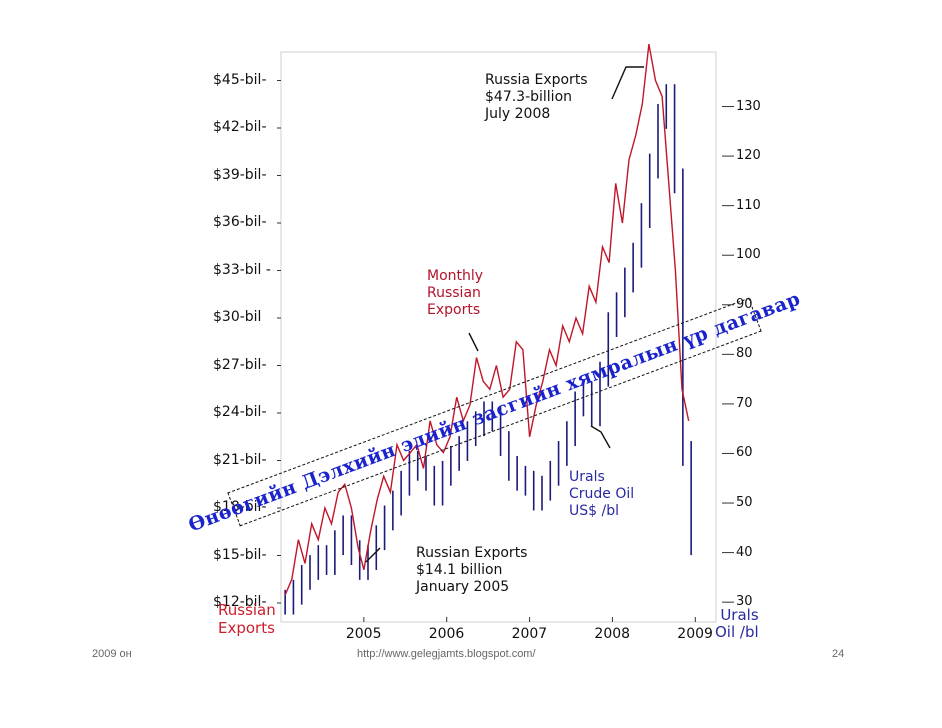 The width and height of the screenshot is (942, 728). I want to click on peak-leader, so click(627, 83).